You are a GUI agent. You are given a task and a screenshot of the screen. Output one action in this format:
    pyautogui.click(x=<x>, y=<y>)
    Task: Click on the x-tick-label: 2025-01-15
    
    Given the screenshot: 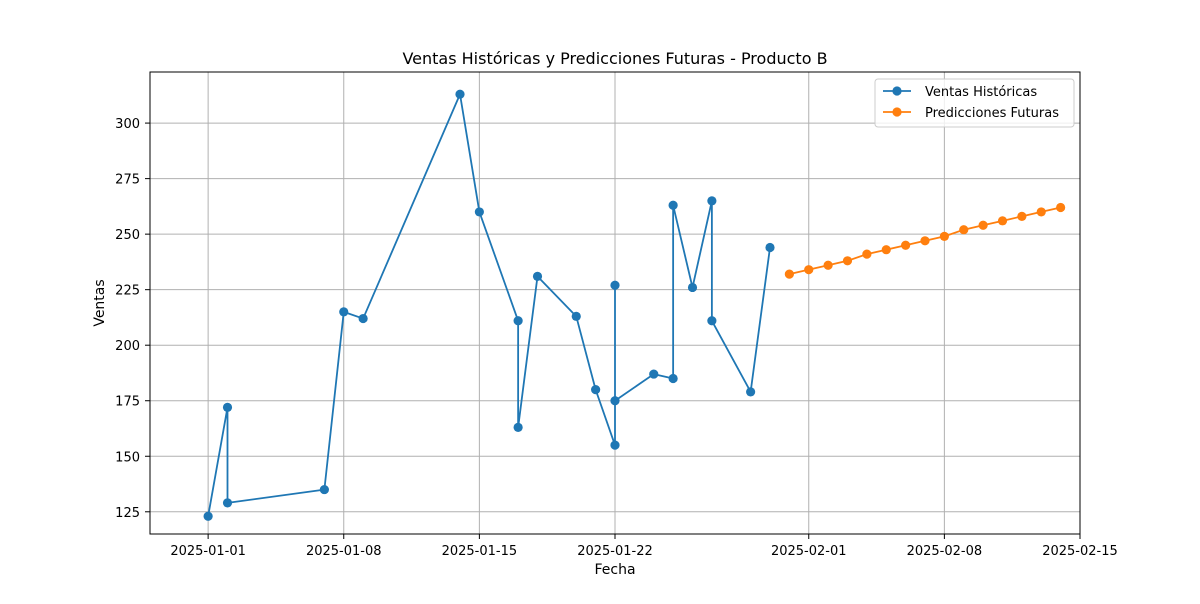 What is the action you would take?
    pyautogui.click(x=480, y=551)
    